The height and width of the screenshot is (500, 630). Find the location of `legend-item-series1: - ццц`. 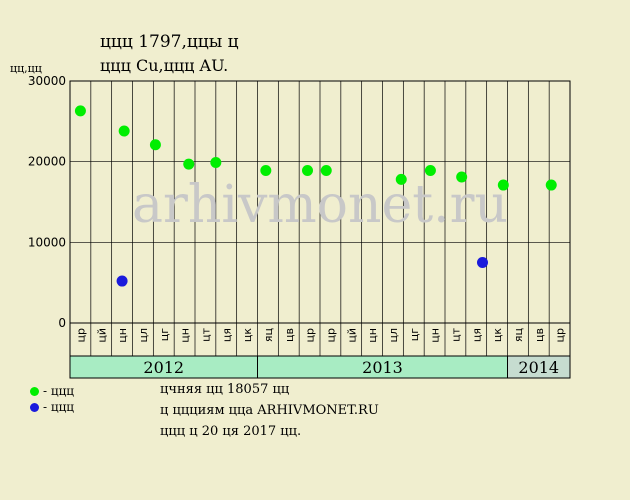

legend-item-series1: - ццц is located at coordinates (52, 391).